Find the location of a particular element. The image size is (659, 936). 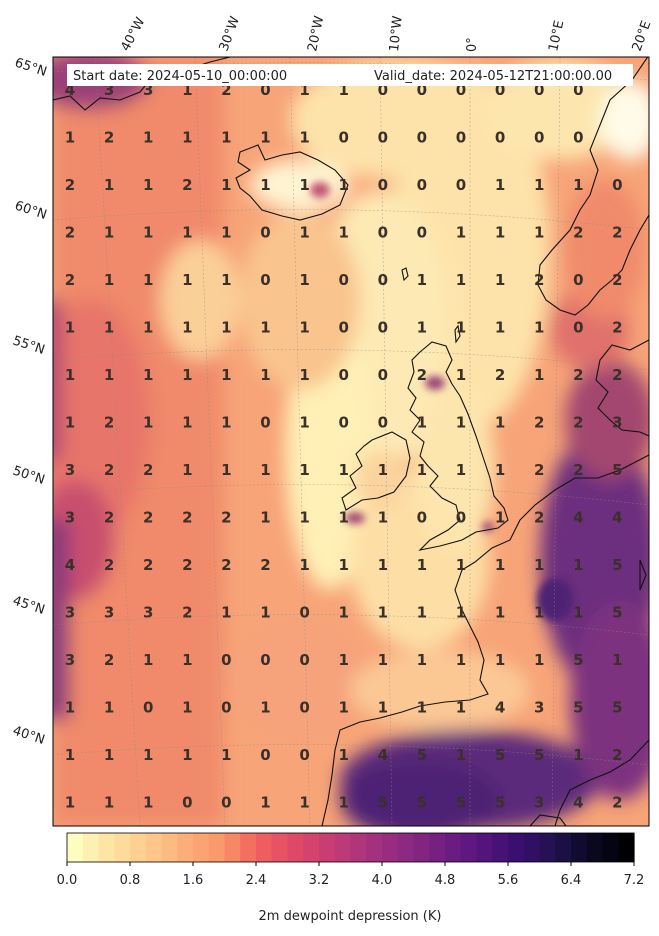

lon-label: 20°W is located at coordinates (316, 33).